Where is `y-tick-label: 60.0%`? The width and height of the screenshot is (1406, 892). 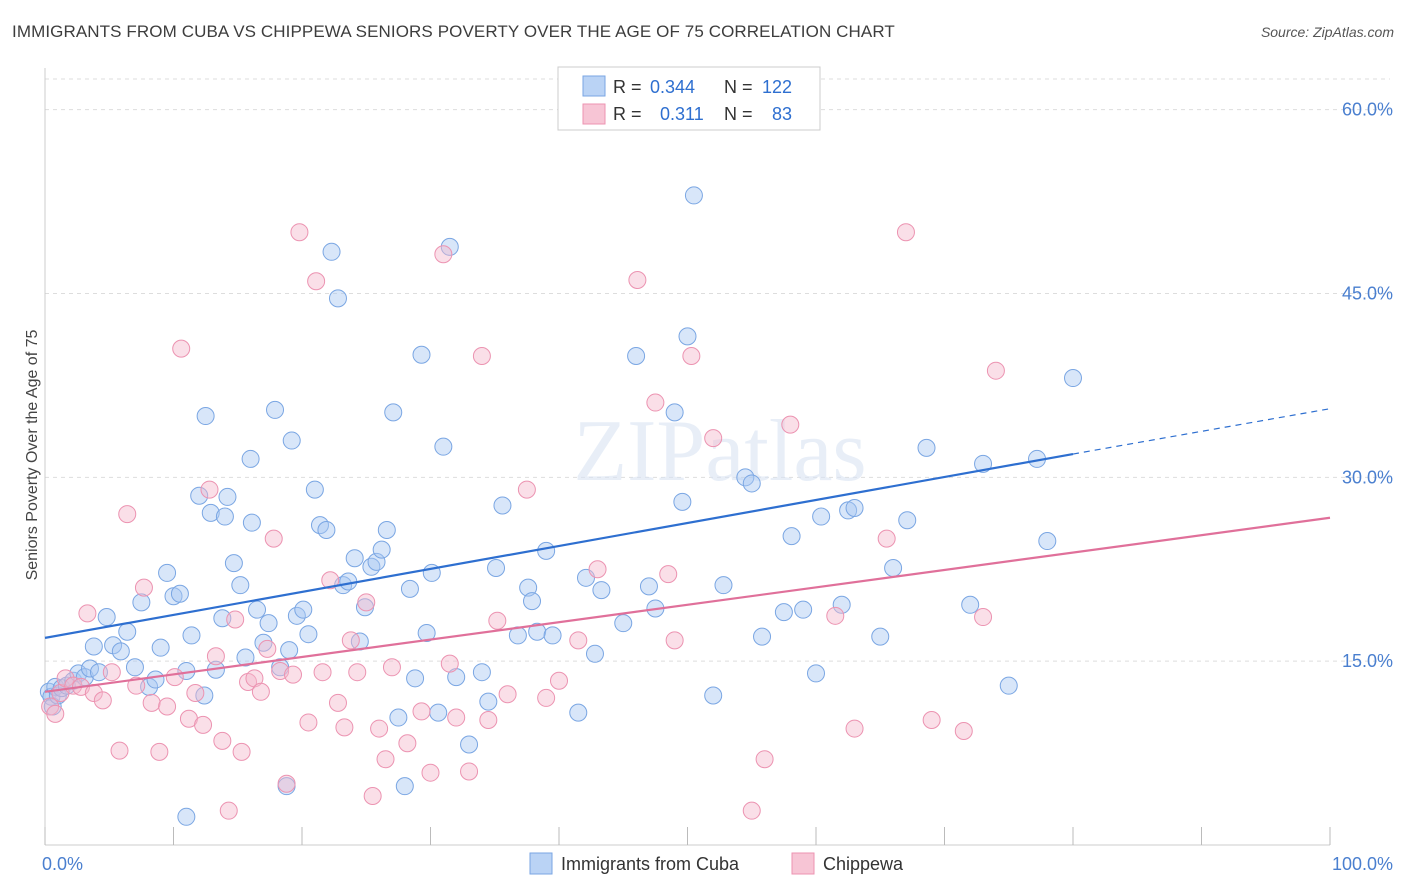
y-tick-label: 60.0% is located at coordinates (1367, 110).